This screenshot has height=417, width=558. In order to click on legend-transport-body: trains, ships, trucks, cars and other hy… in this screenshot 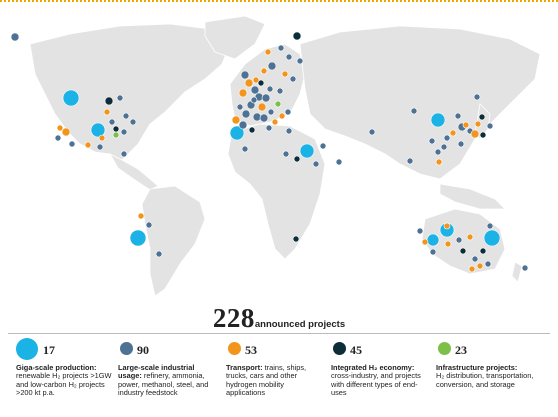, I will do `click(266, 380)`.